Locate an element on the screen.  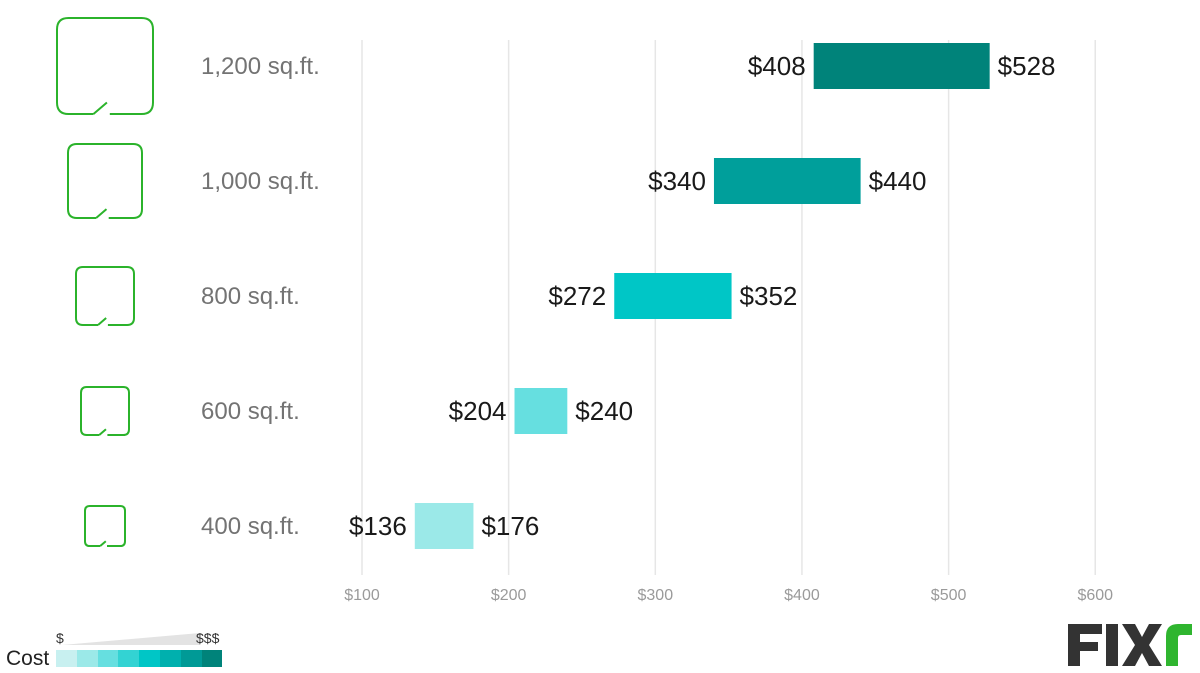
room-icons is located at coordinates (105, 282).